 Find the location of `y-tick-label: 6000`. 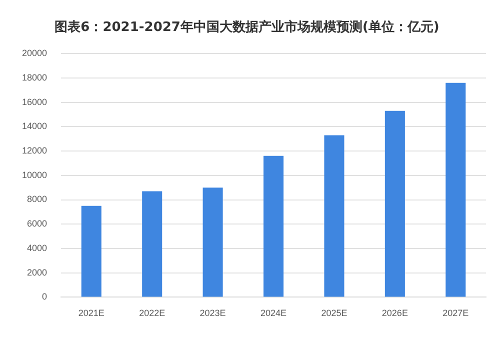

y-tick-label: 6000 is located at coordinates (37, 223).